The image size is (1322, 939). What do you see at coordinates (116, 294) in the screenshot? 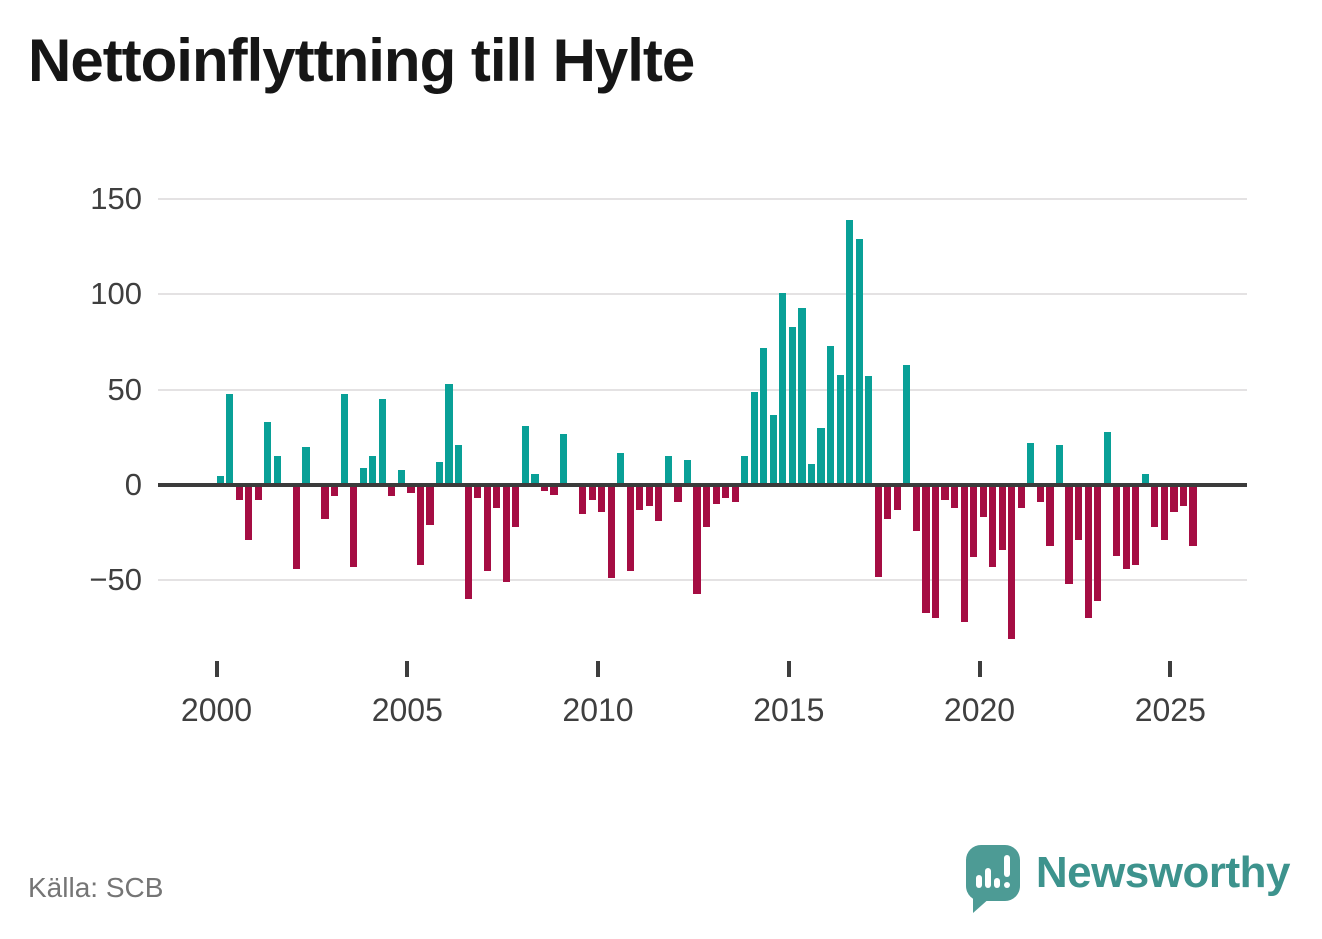
I see `y-axis-label: 100` at bounding box center [116, 294].